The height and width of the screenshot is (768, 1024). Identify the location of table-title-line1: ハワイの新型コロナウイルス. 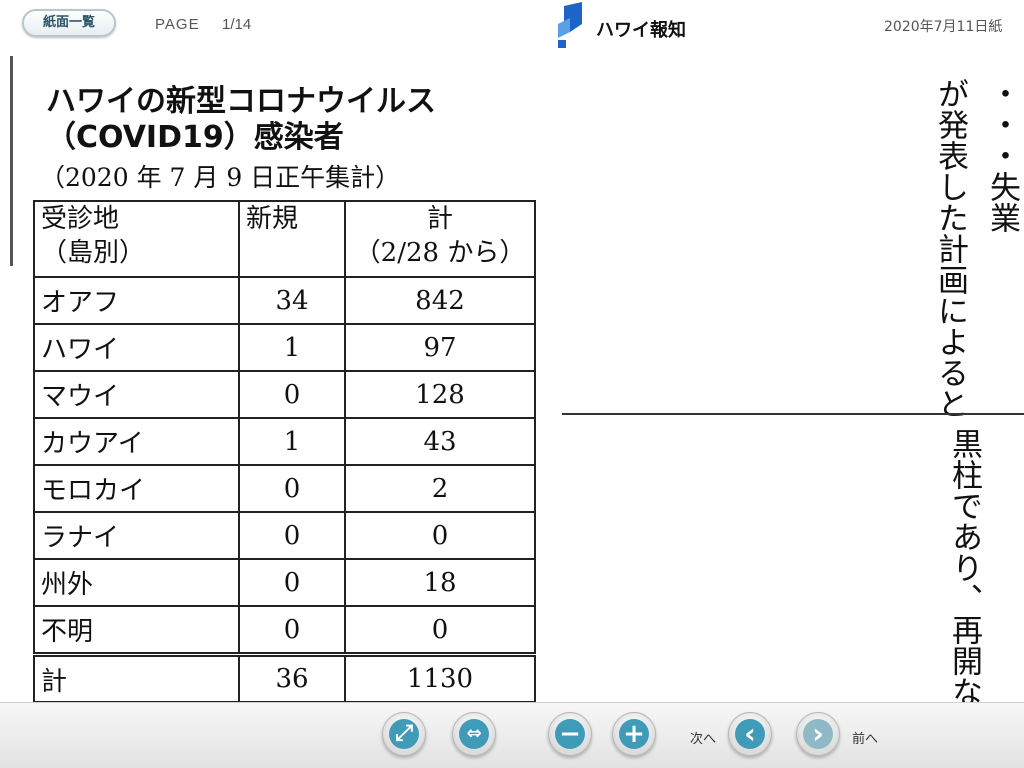
(241, 101).